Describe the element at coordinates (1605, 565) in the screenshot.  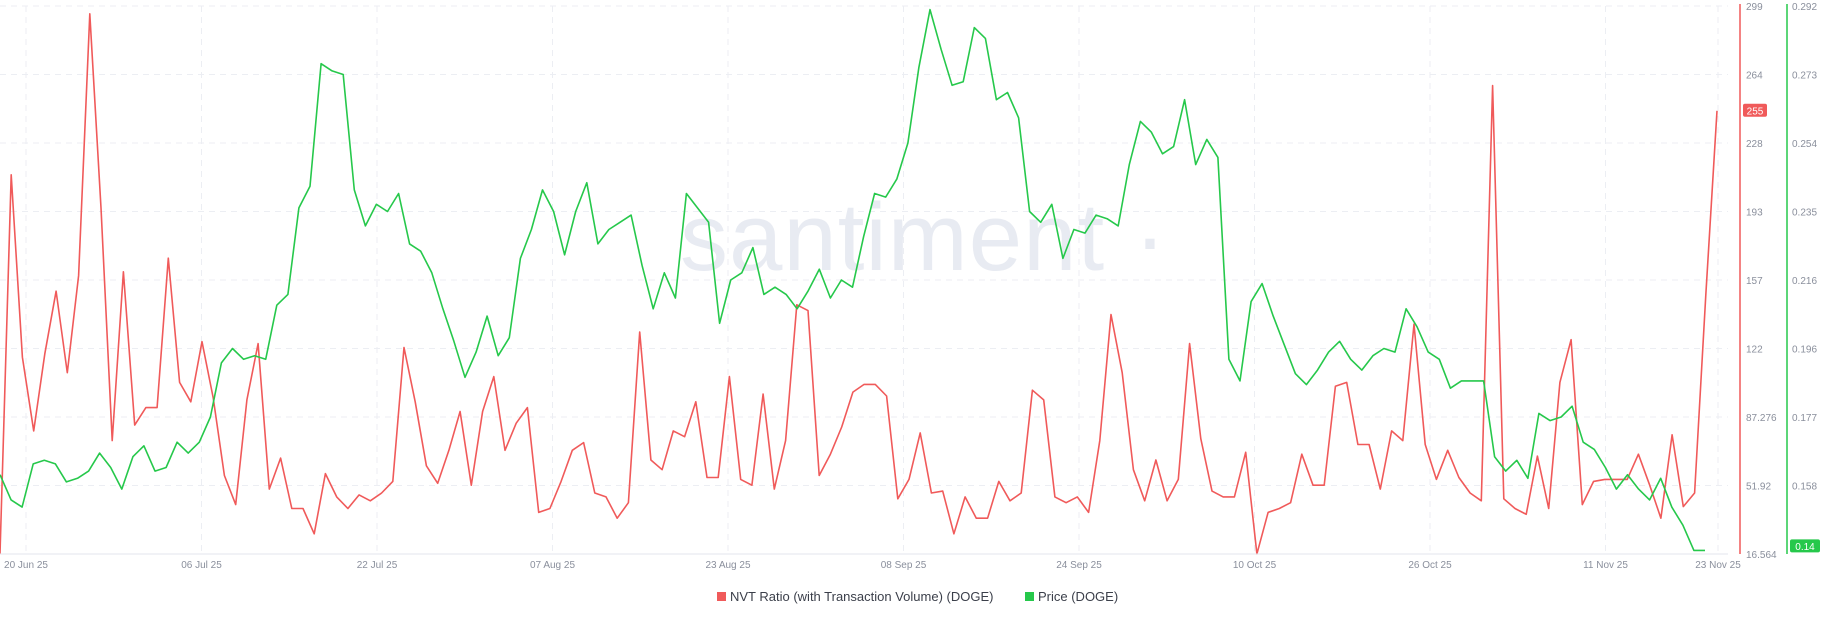
I see `x-tick-label: 11 Nov 25` at that location.